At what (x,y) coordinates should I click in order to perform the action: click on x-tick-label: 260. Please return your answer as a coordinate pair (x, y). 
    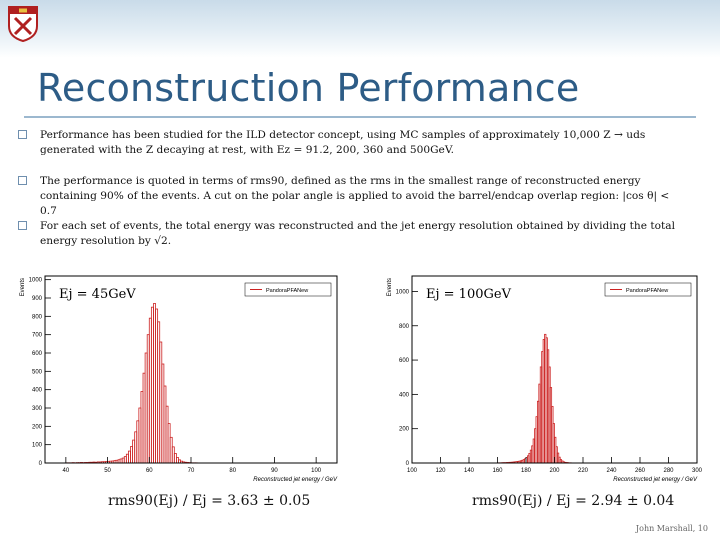
    Looking at the image, I should click on (640, 471).